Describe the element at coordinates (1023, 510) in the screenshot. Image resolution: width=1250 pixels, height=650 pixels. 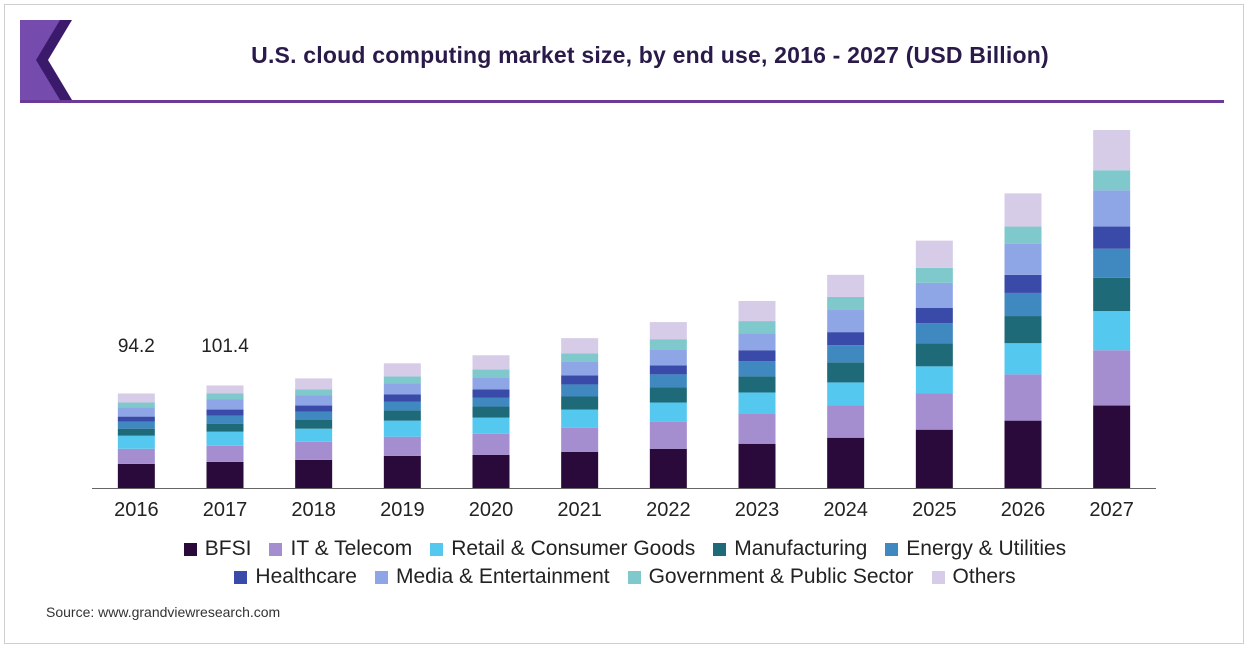
I see `x-tick-label: 2026` at that location.